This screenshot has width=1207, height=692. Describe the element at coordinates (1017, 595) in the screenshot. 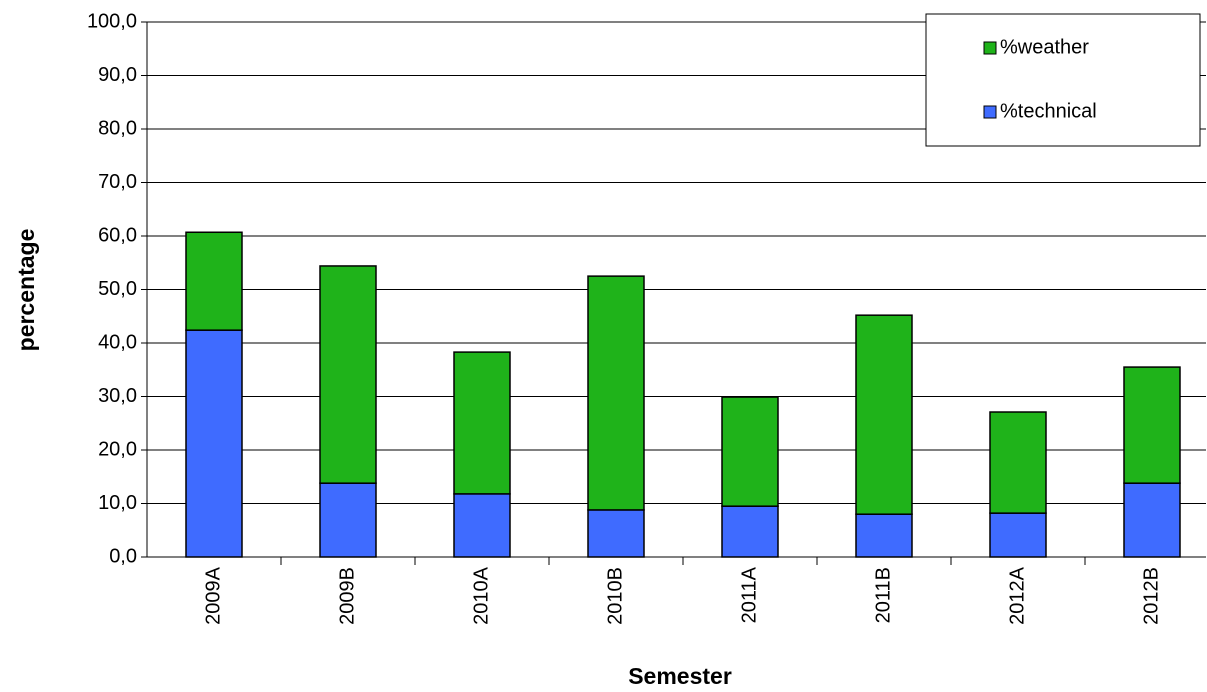

I see `x-tick-label: 2012A` at that location.